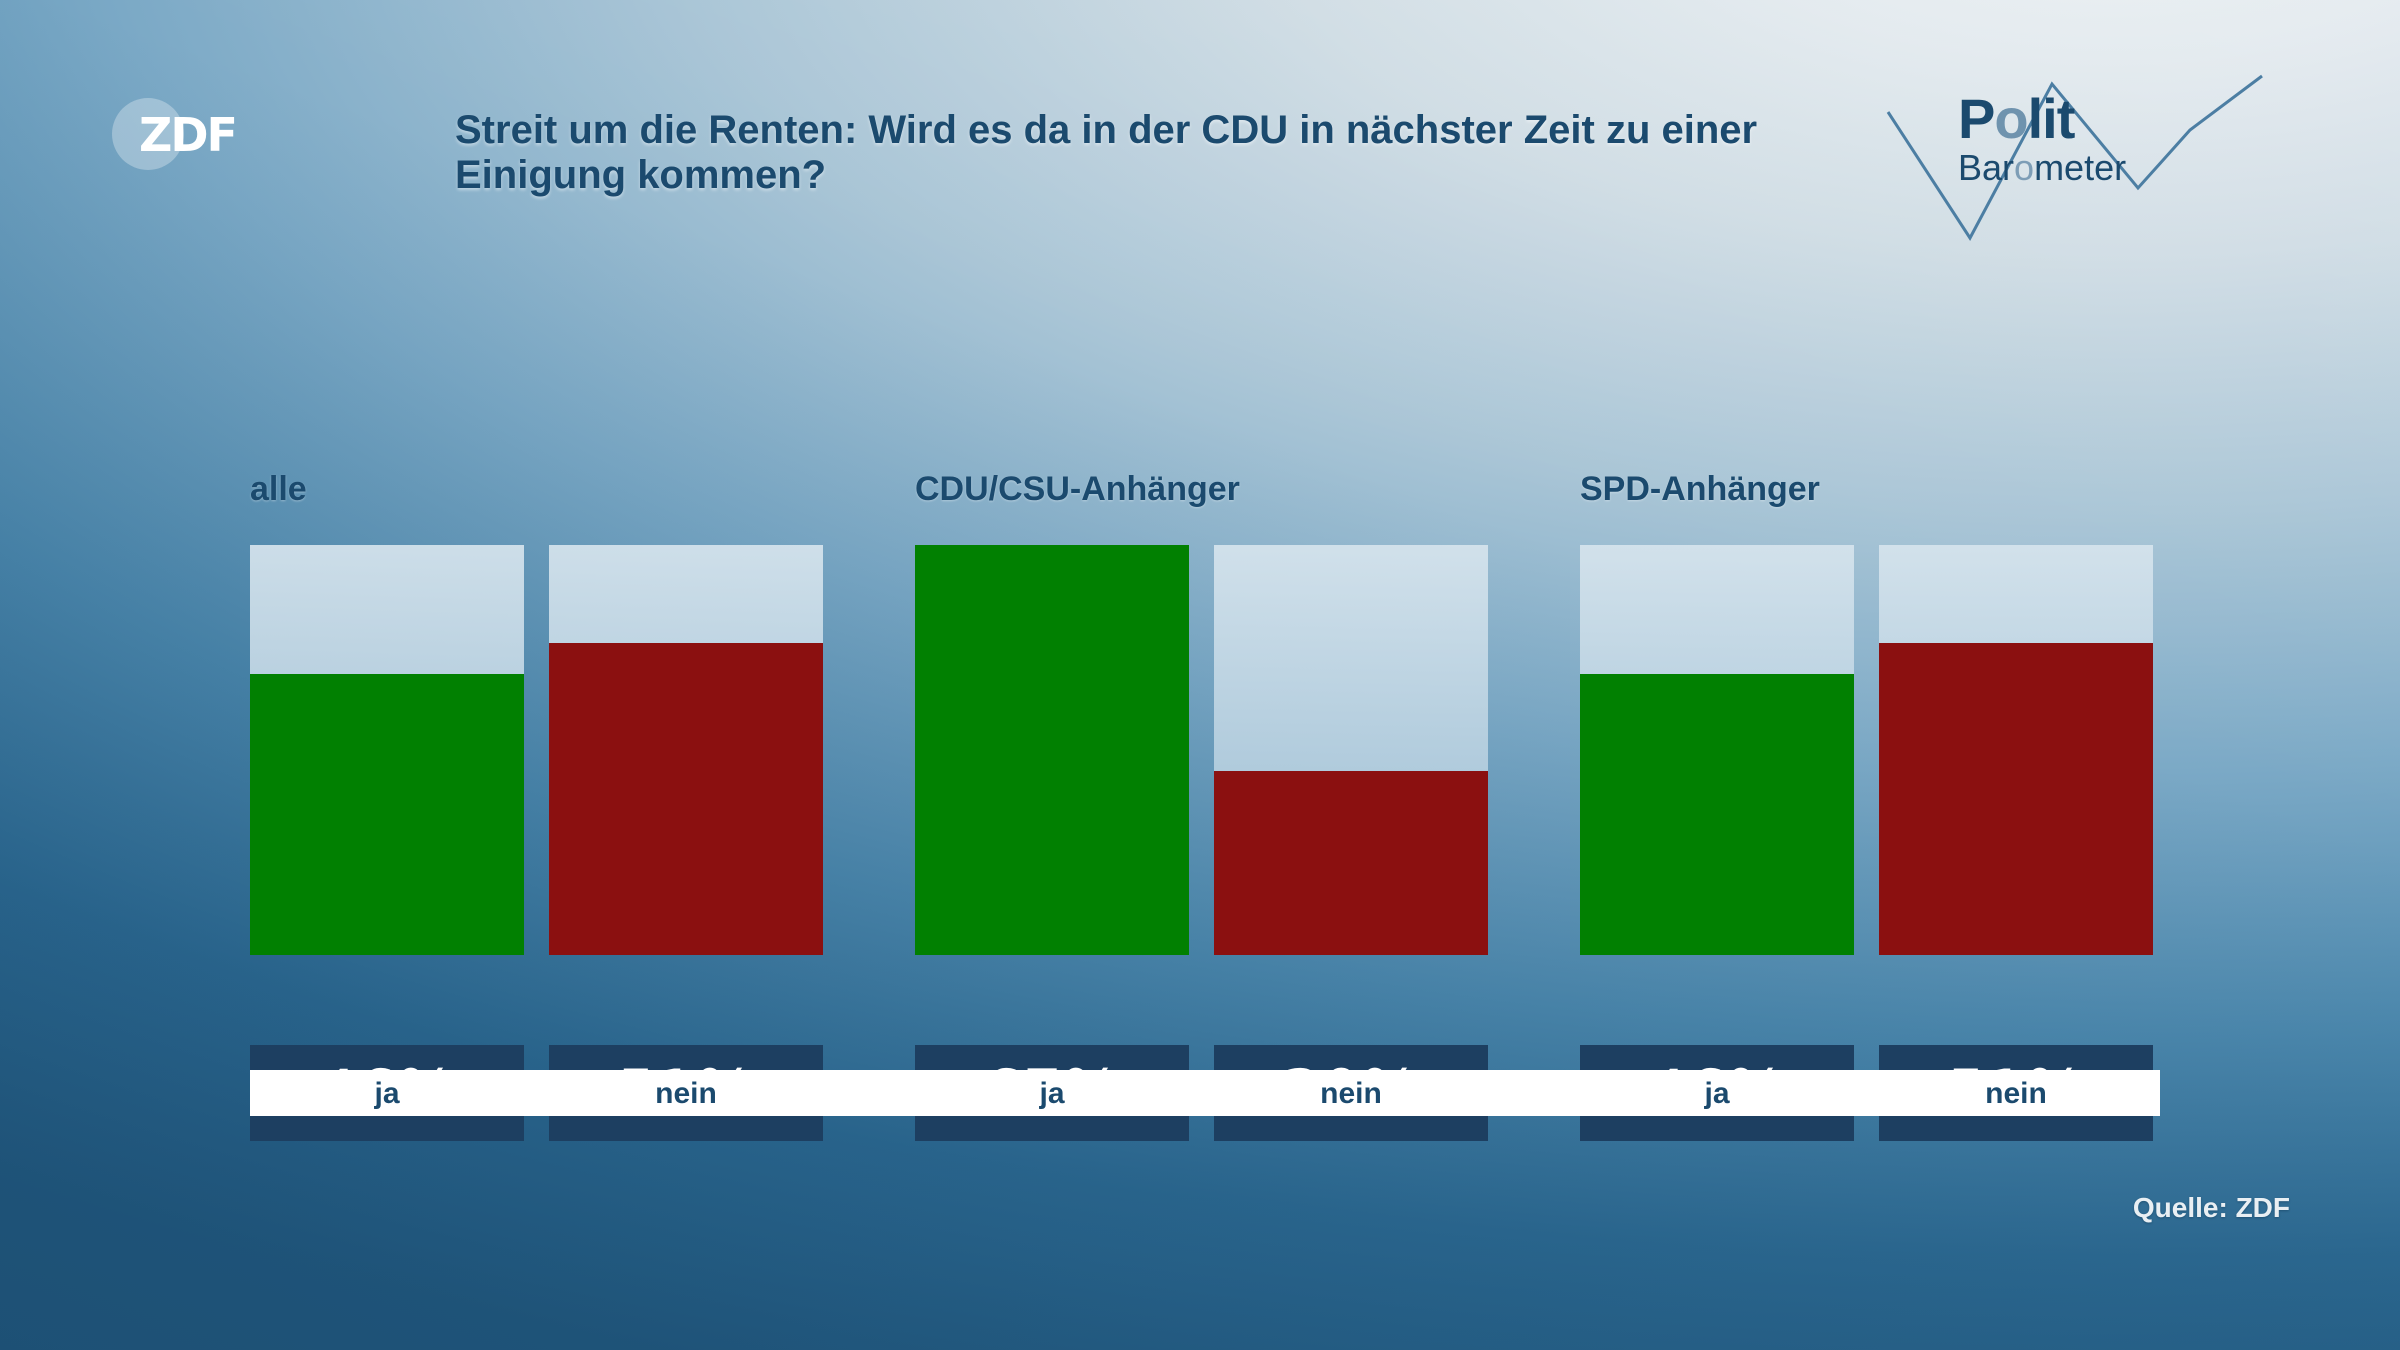 The width and height of the screenshot is (2400, 1350). I want to click on bar-fill-cducsu-nein, so click(1351, 863).